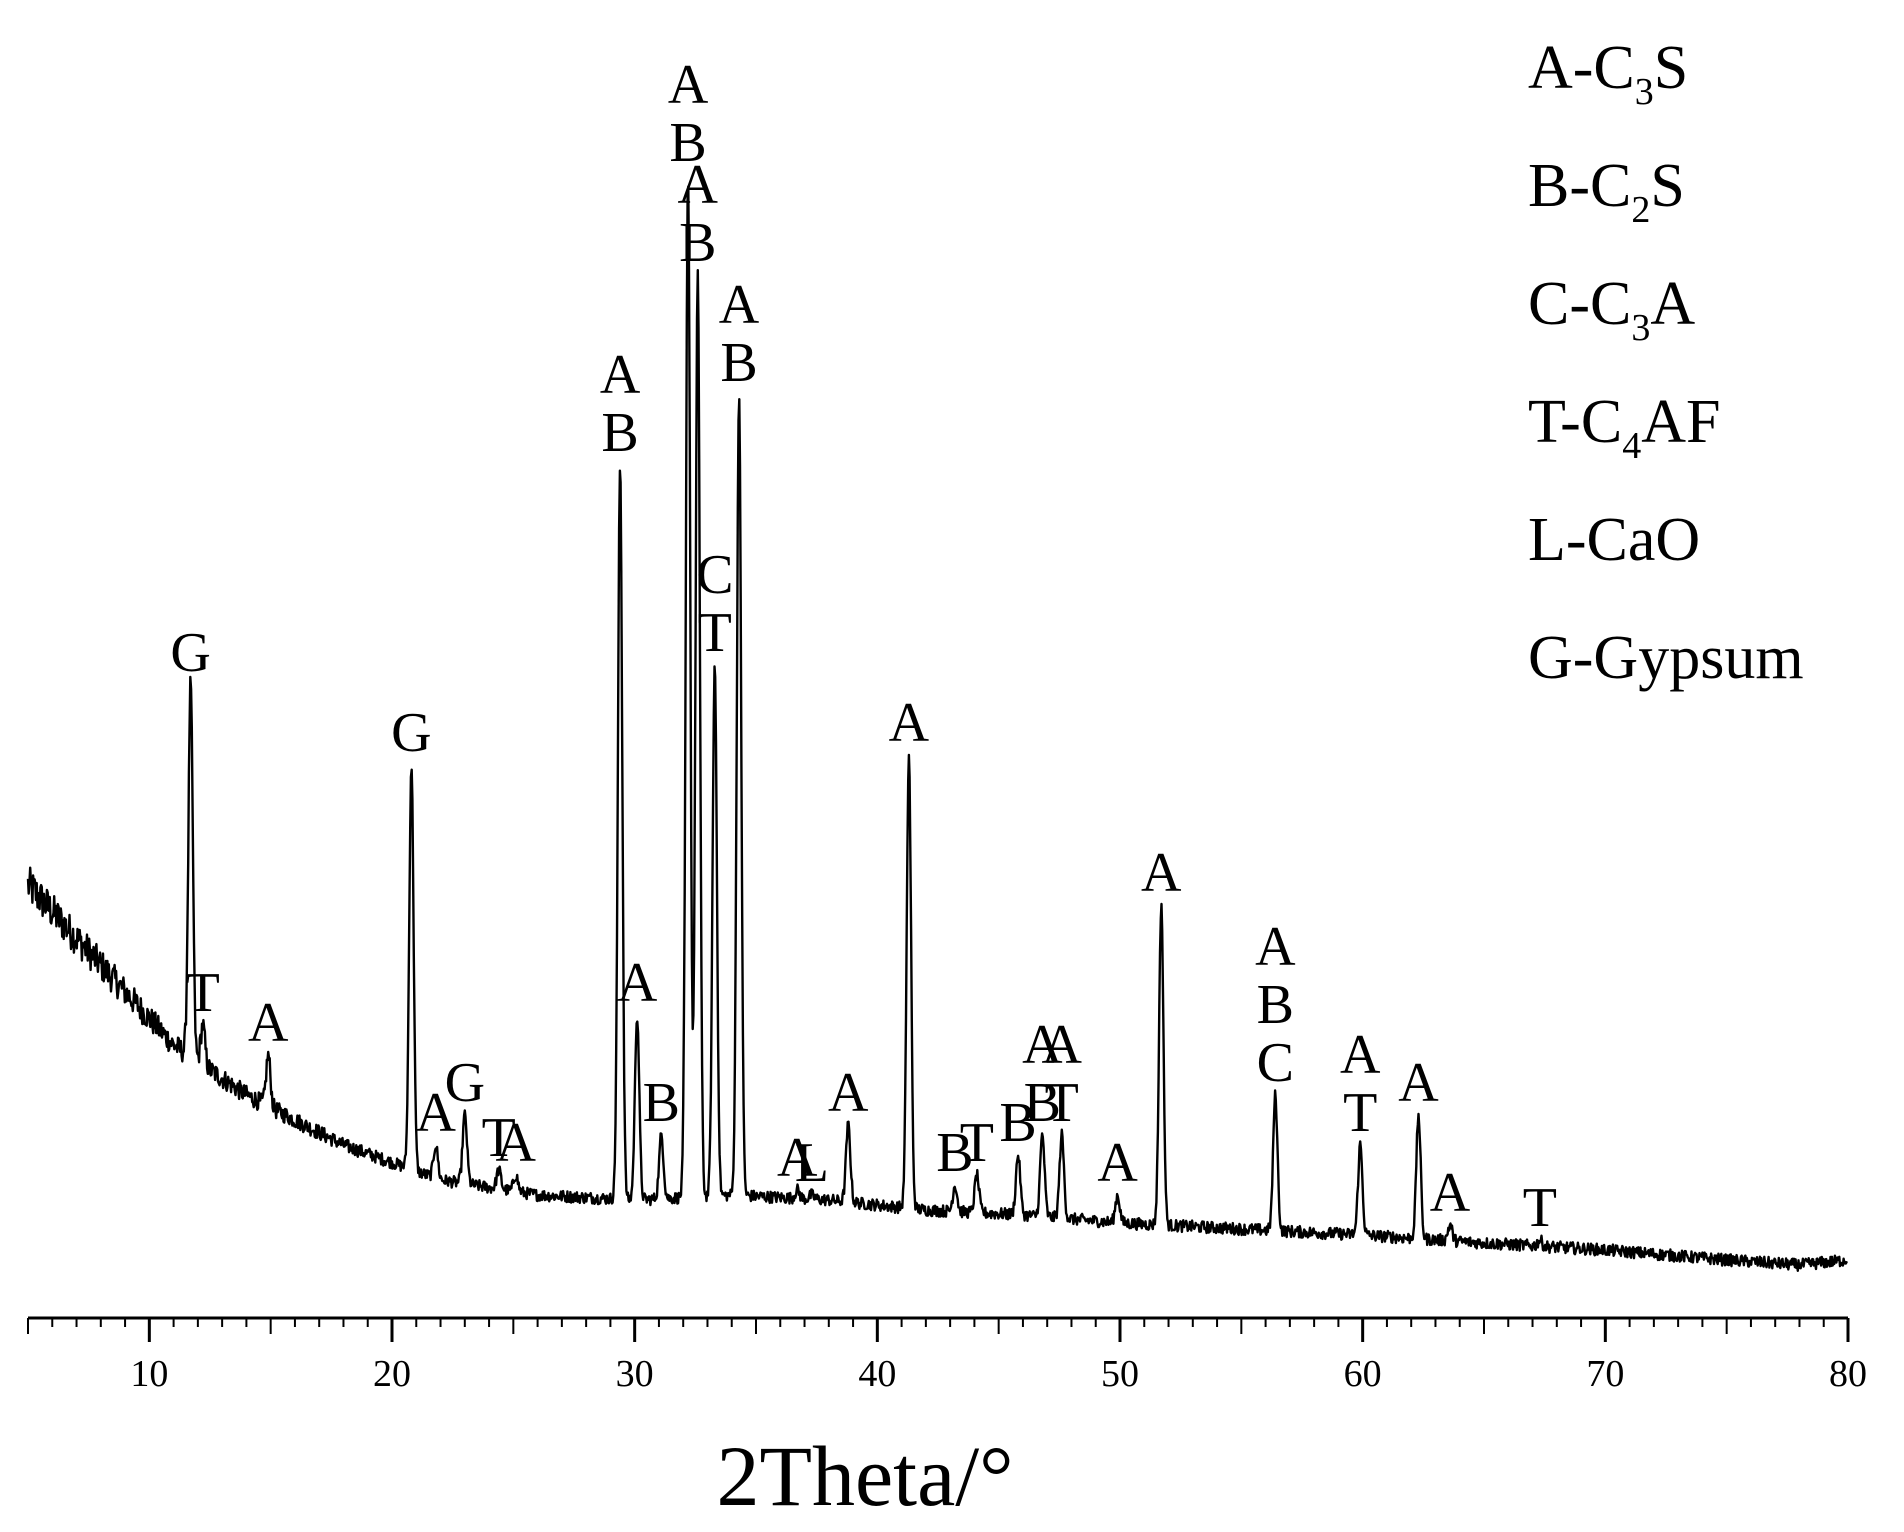 Image resolution: width=1904 pixels, height=1532 pixels. I want to click on x-tick-label: 50, so click(1120, 1374).